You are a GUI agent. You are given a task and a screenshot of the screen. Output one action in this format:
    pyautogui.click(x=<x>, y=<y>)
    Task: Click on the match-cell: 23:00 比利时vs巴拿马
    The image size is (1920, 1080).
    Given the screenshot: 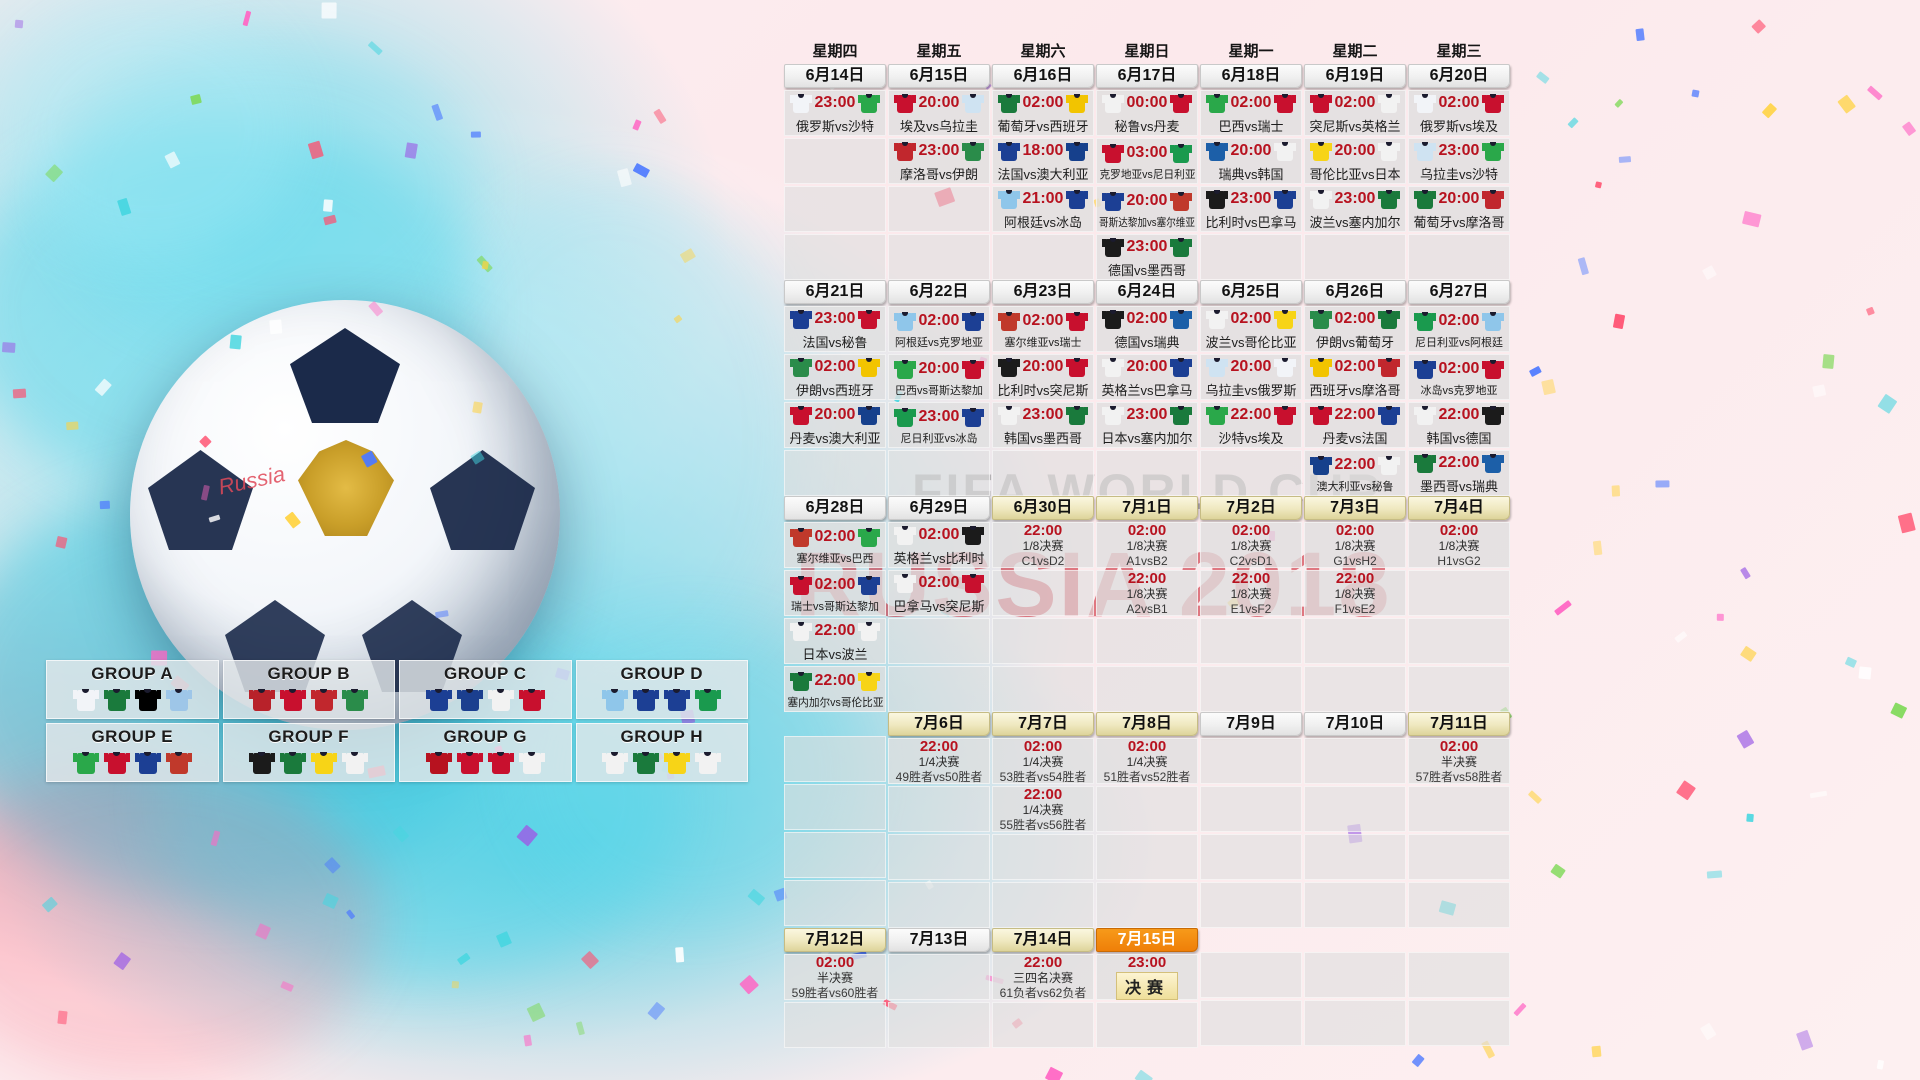 What is the action you would take?
    pyautogui.click(x=1251, y=209)
    